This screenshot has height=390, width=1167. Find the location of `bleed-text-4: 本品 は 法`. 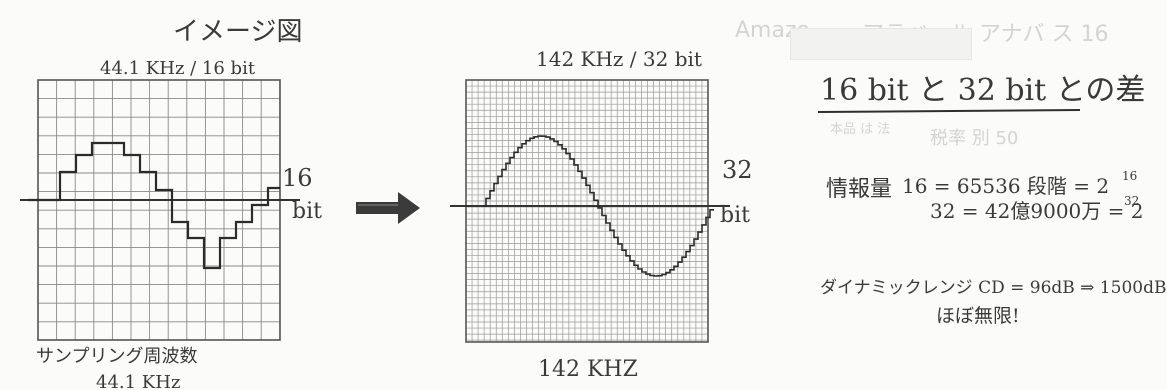

bleed-text-4: 本品 は 法 is located at coordinates (860, 129).